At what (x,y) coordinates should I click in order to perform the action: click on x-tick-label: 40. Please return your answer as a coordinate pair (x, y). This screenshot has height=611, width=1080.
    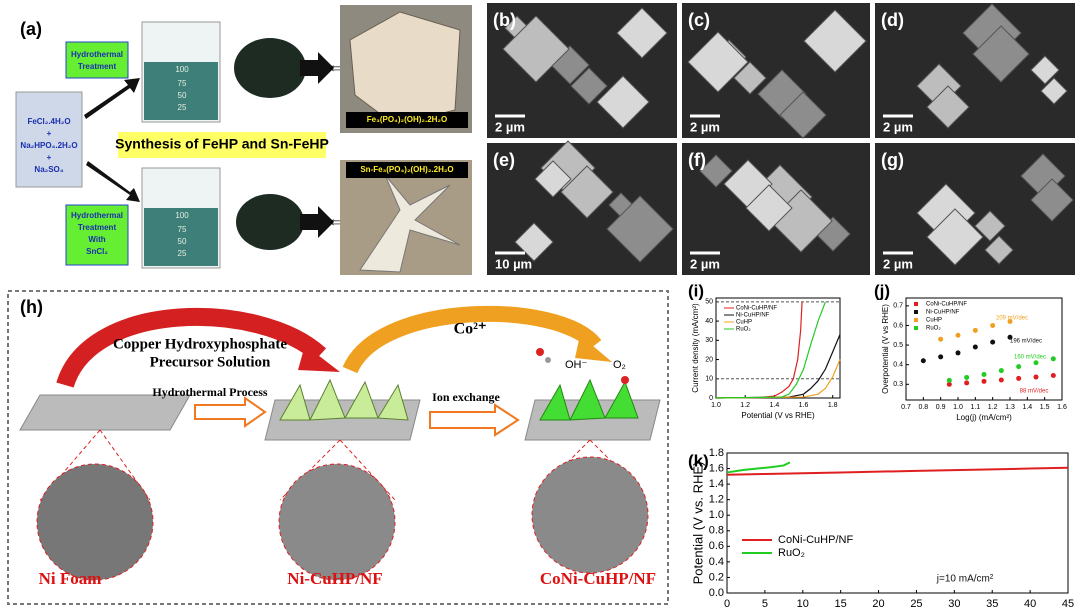
    Looking at the image, I should click on (1030, 604).